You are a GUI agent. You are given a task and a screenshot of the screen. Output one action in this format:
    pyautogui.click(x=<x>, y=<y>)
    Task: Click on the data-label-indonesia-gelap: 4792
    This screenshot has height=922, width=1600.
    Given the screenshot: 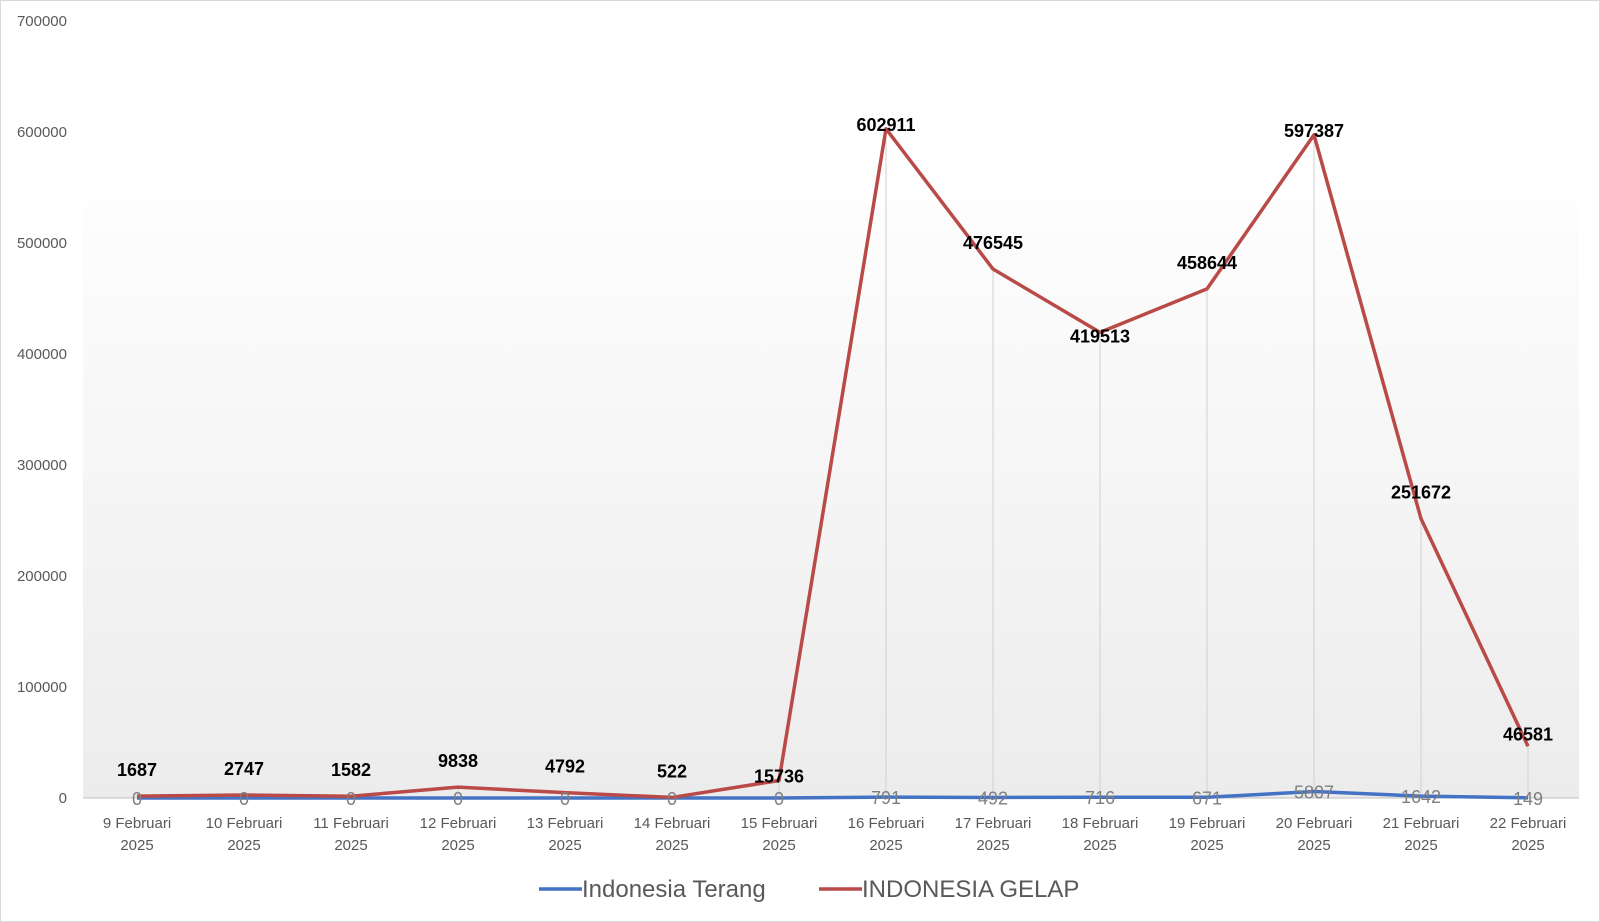 What is the action you would take?
    pyautogui.click(x=565, y=767)
    